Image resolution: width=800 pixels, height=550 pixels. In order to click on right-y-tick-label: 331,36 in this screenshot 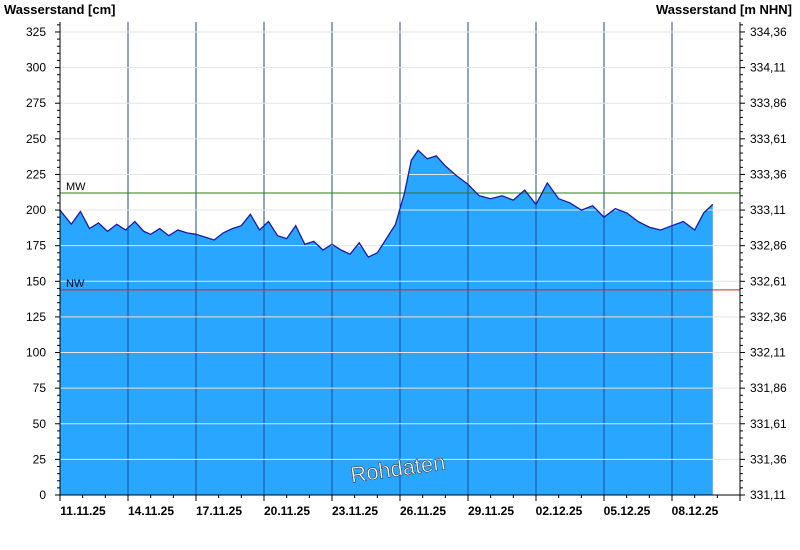, I will do `click(768, 459)`.